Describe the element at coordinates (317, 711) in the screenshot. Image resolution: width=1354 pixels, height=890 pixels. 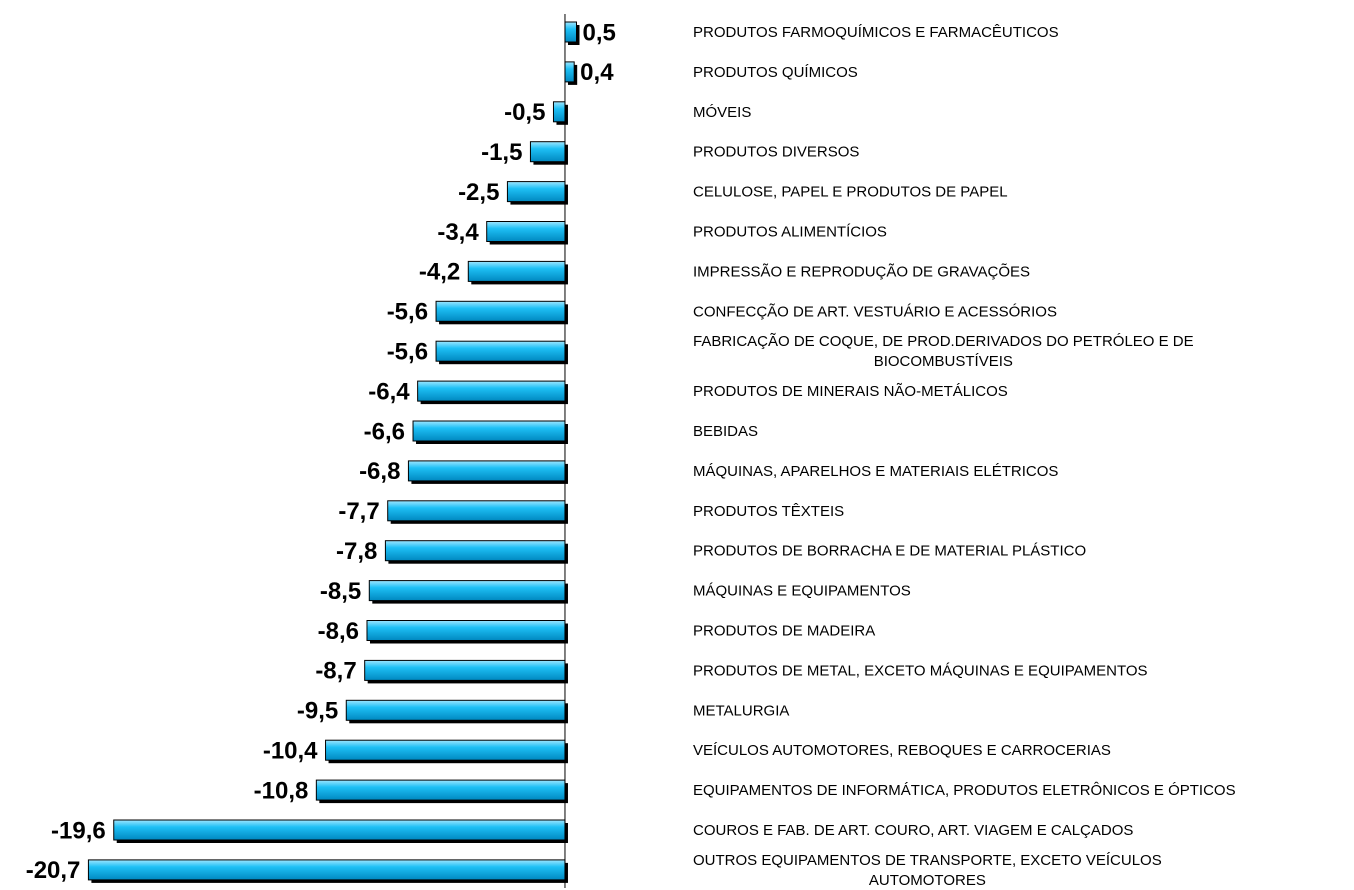
I see `value-label: -9,5` at that location.